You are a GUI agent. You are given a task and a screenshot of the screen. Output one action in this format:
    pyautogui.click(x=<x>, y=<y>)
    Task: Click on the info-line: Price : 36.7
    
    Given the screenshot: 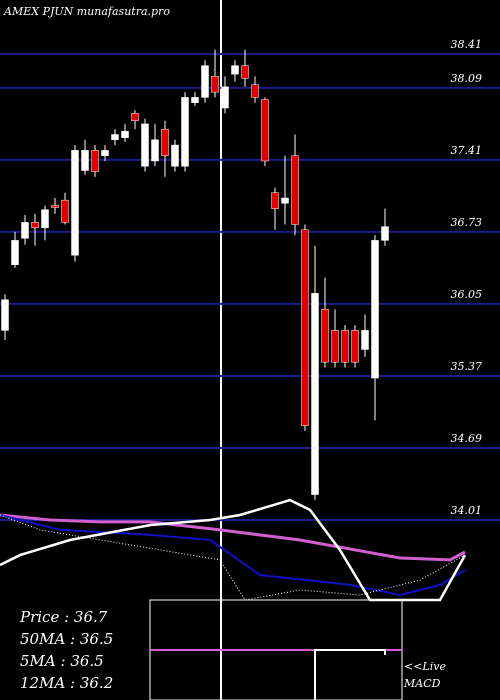 What is the action you would take?
    pyautogui.click(x=63, y=617)
    